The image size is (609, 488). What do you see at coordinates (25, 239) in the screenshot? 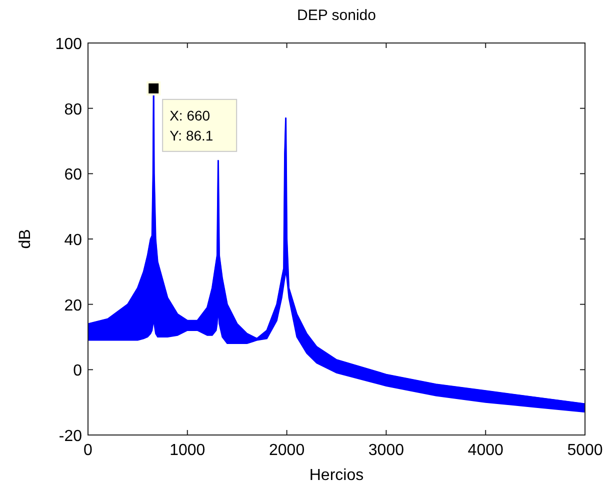
I see `y-axis-title: dB` at bounding box center [25, 239].